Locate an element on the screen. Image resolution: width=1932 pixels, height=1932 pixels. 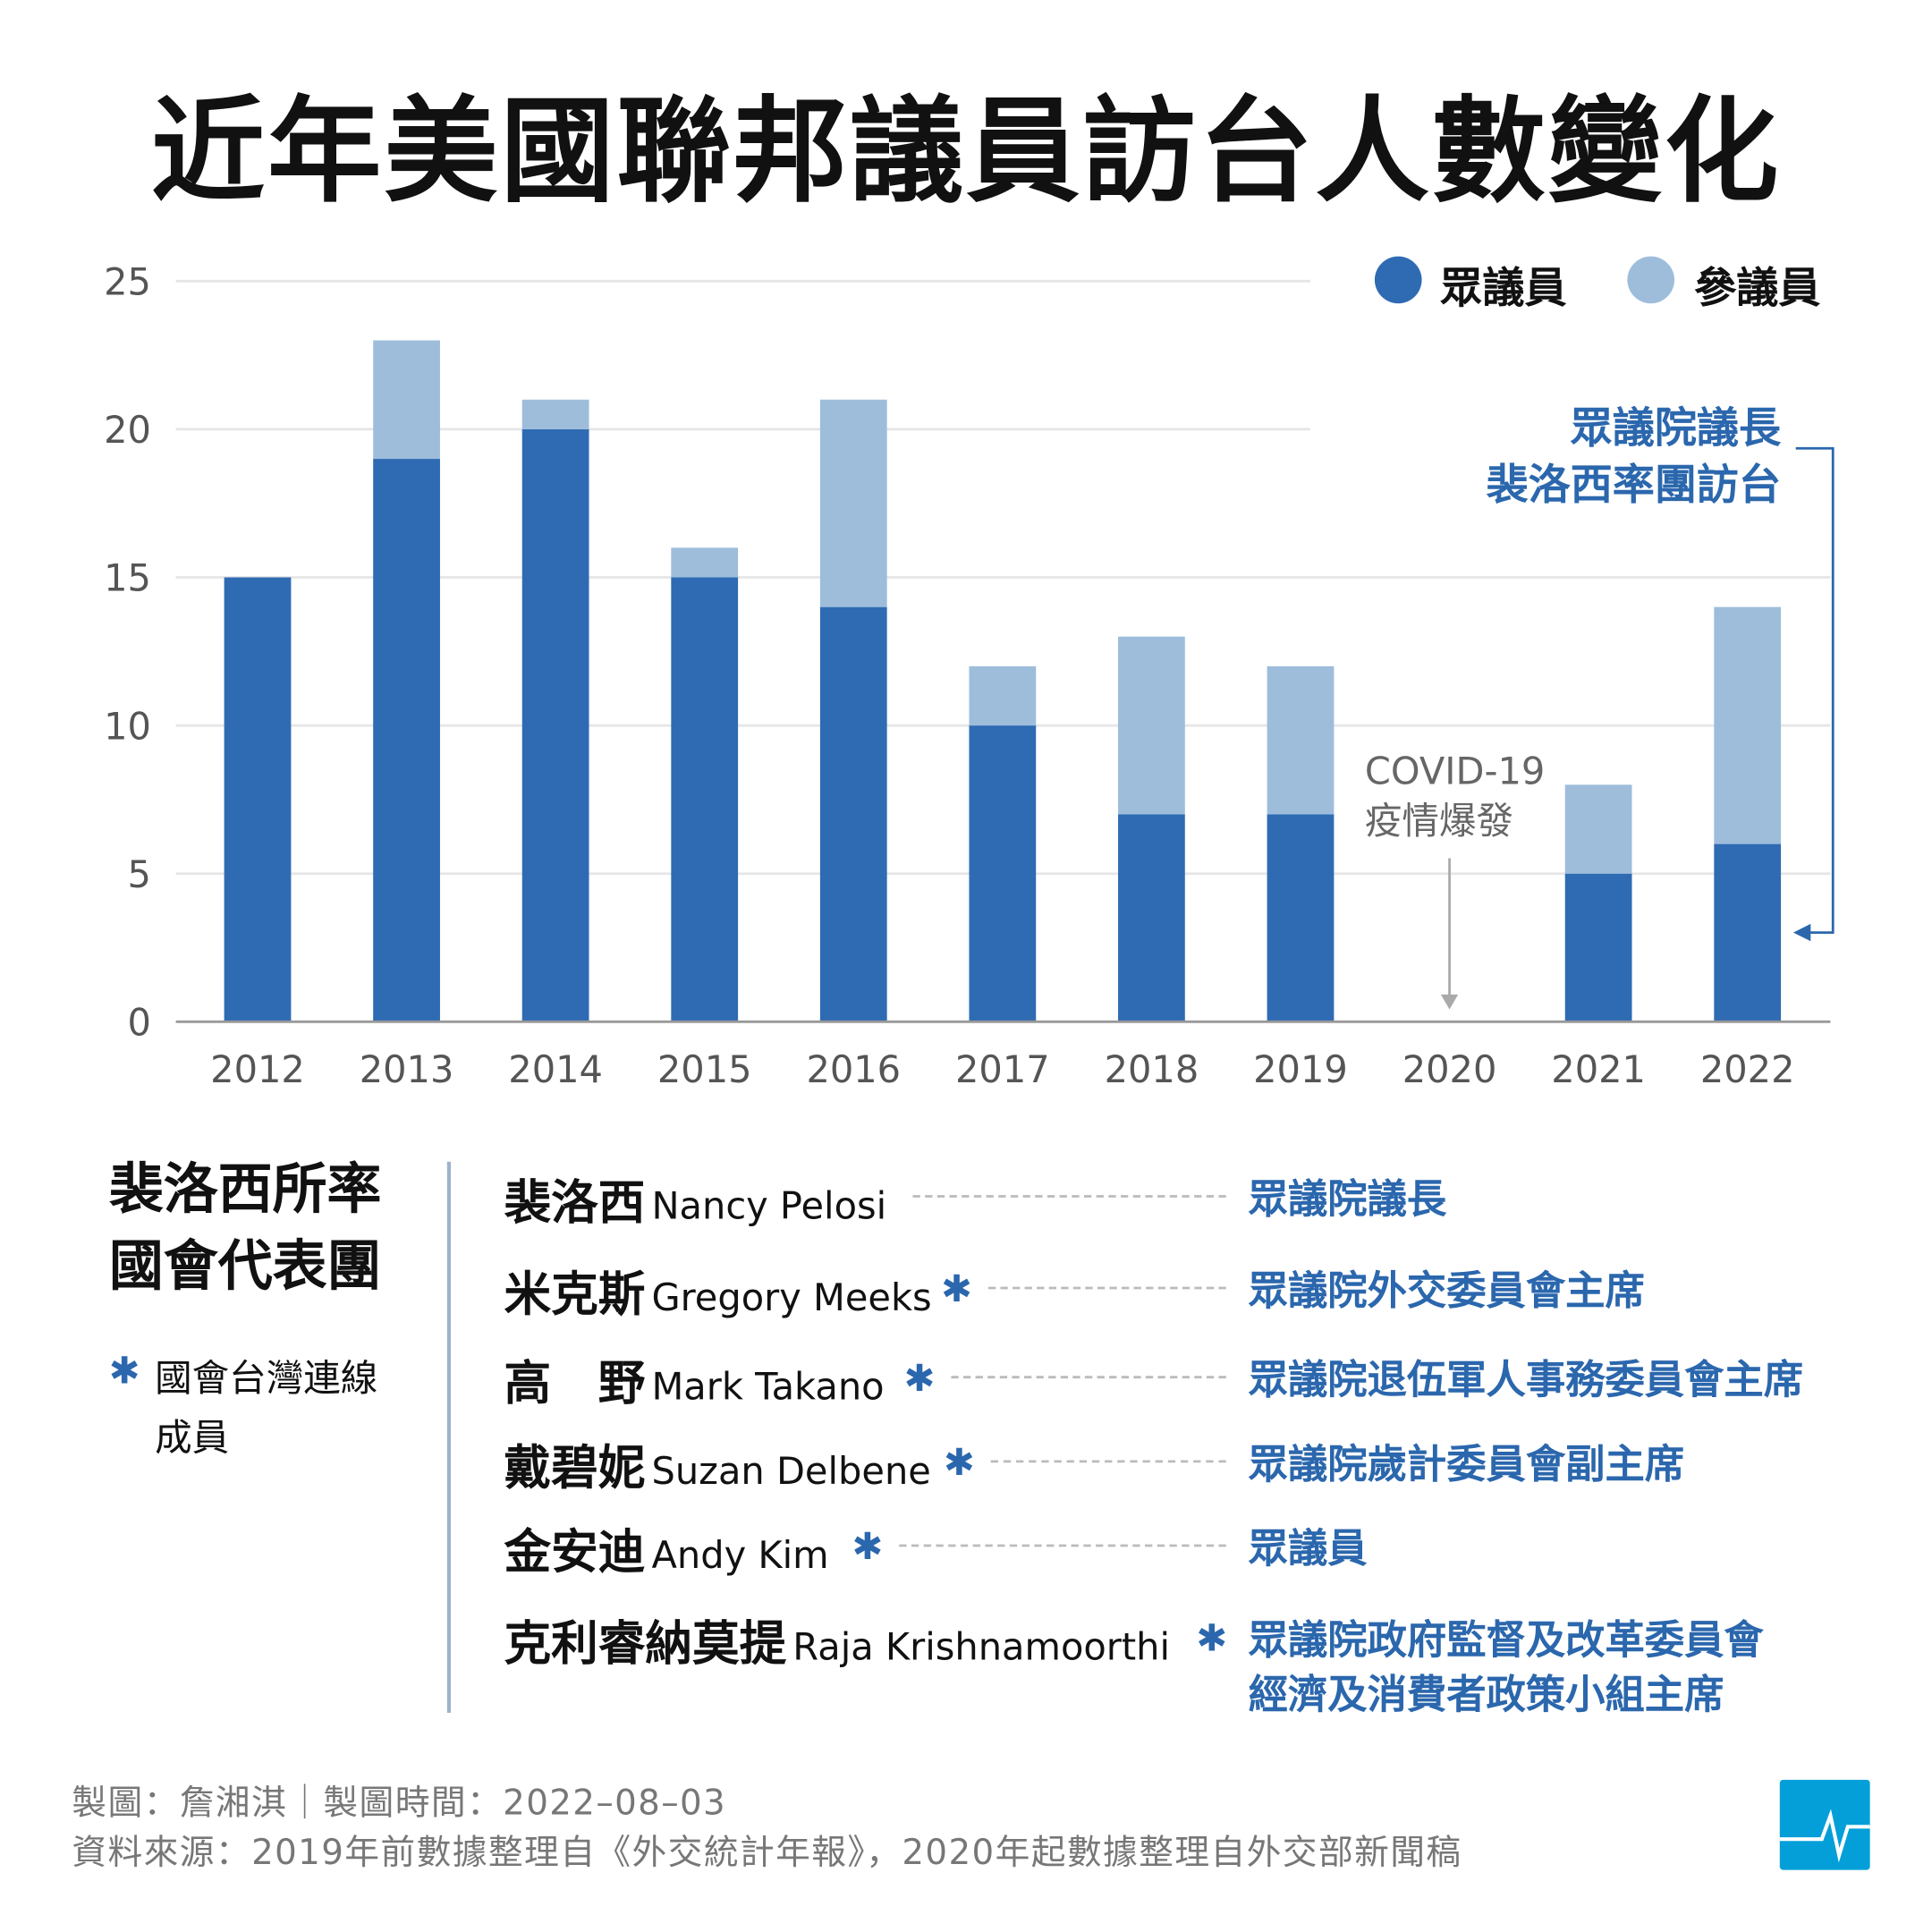
x-tick-label: 2014 is located at coordinates (555, 1069).